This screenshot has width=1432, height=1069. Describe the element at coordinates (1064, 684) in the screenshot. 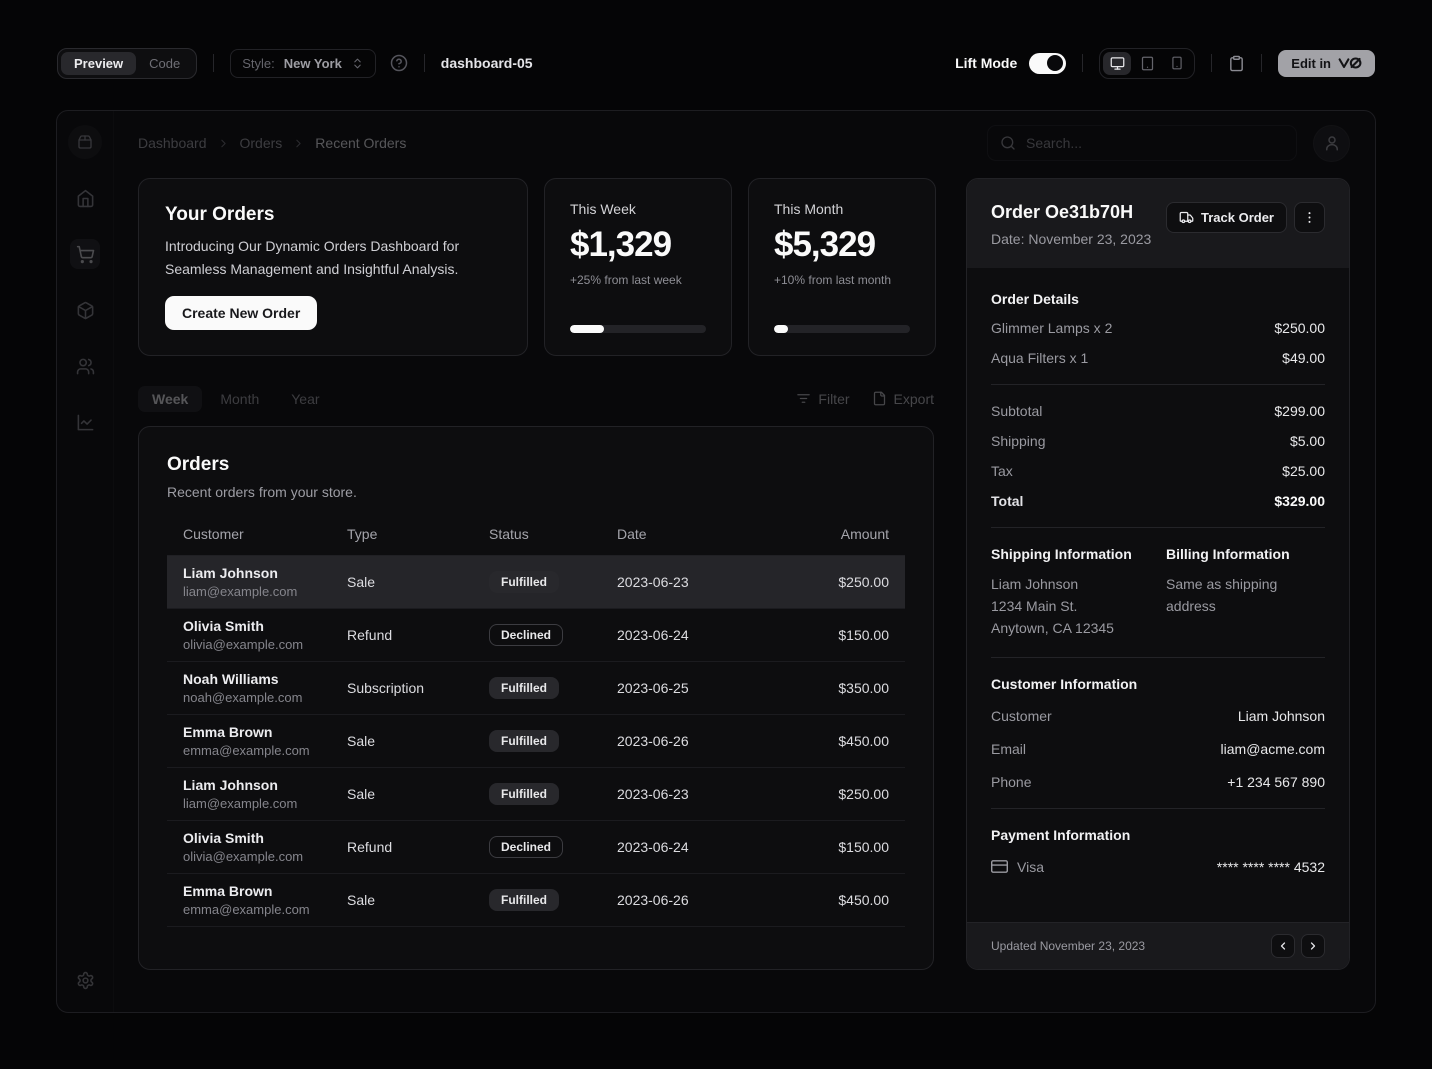

I see `customer-info-title: Customer Information` at that location.